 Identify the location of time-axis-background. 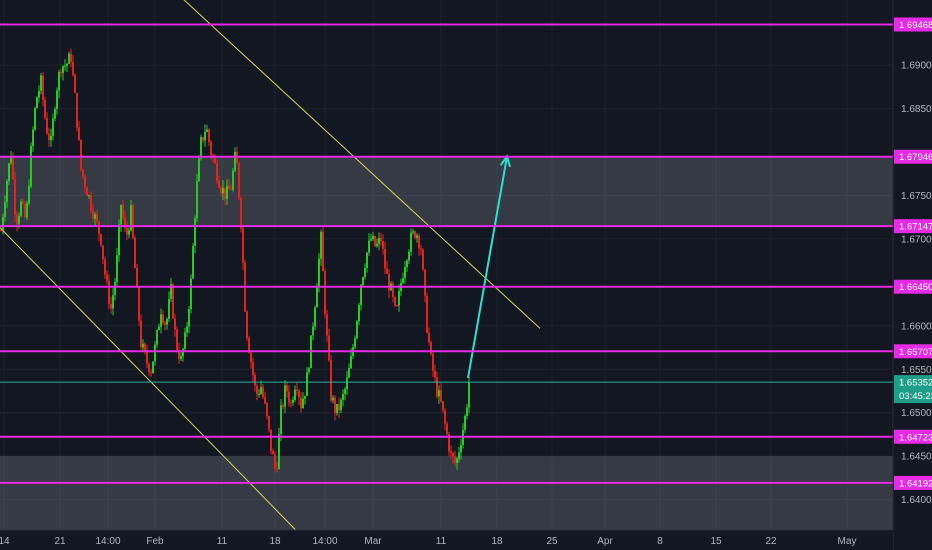
(446, 540).